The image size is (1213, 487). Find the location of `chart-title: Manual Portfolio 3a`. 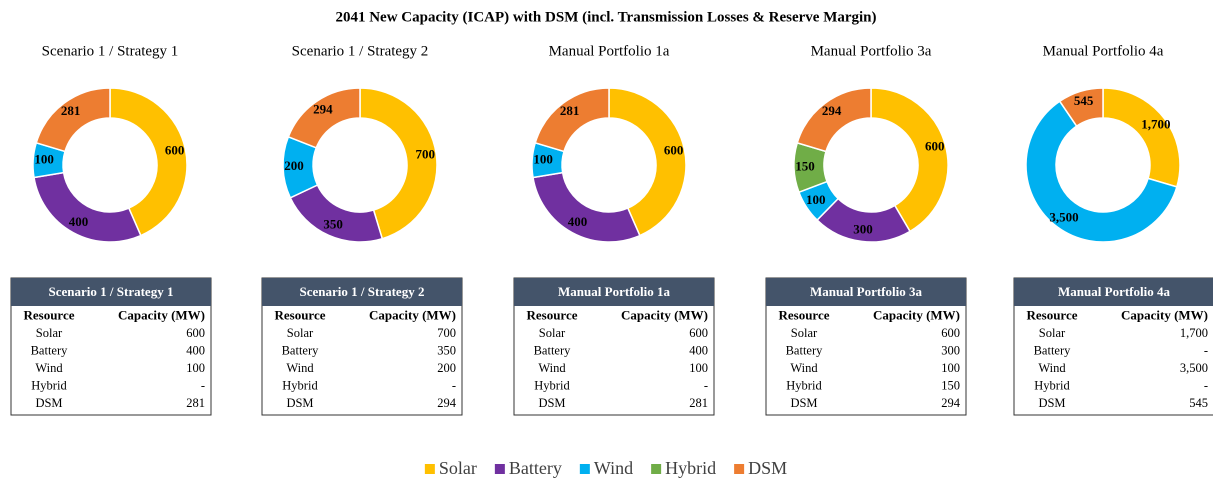

chart-title: Manual Portfolio 3a is located at coordinates (871, 51).